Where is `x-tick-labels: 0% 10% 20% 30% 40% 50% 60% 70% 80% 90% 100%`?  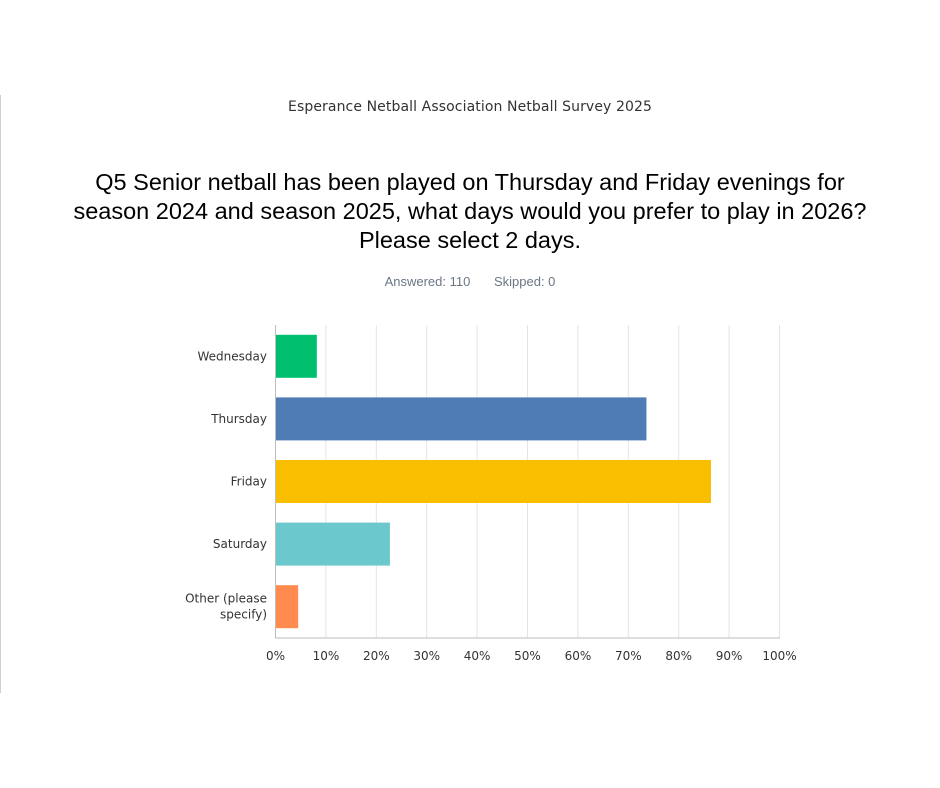 x-tick-labels: 0% 10% 20% 30% 40% 50% 60% 70% 80% 90% 100% is located at coordinates (531, 656).